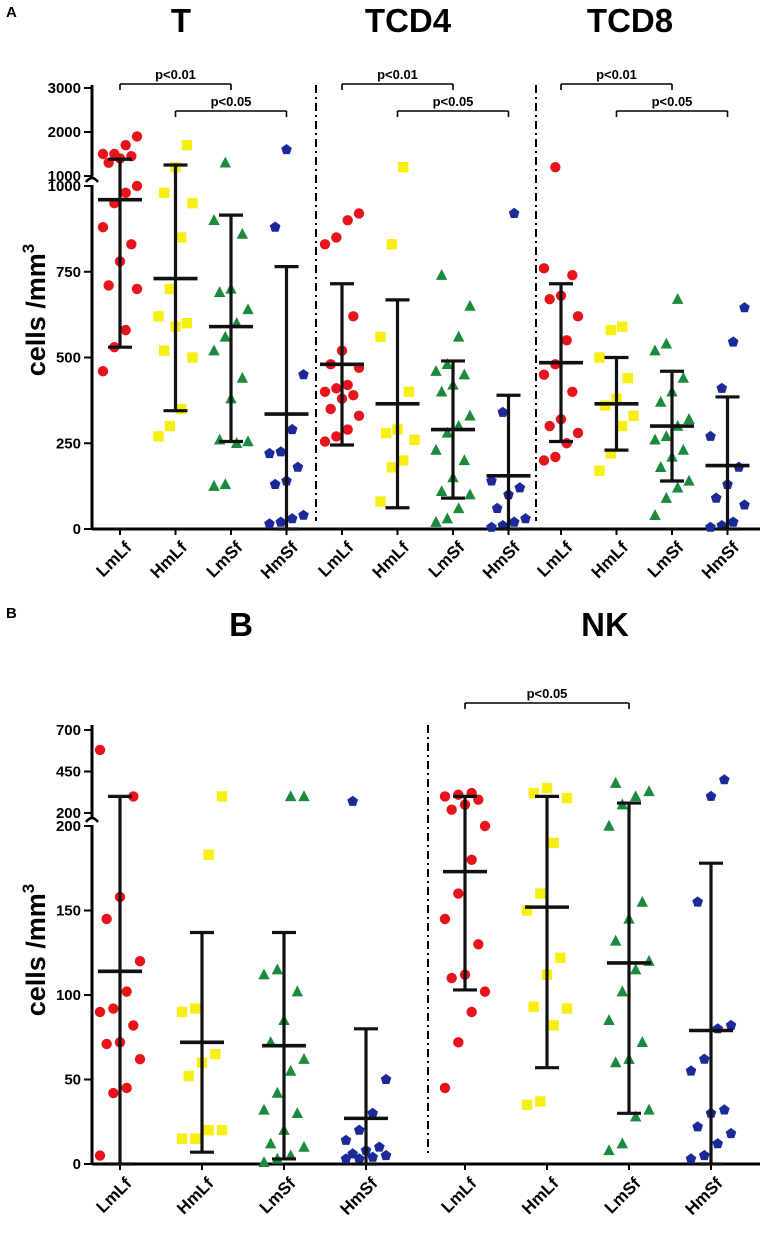 The image size is (765, 1237). I want to click on y-tick-label: 0, so click(77, 529).